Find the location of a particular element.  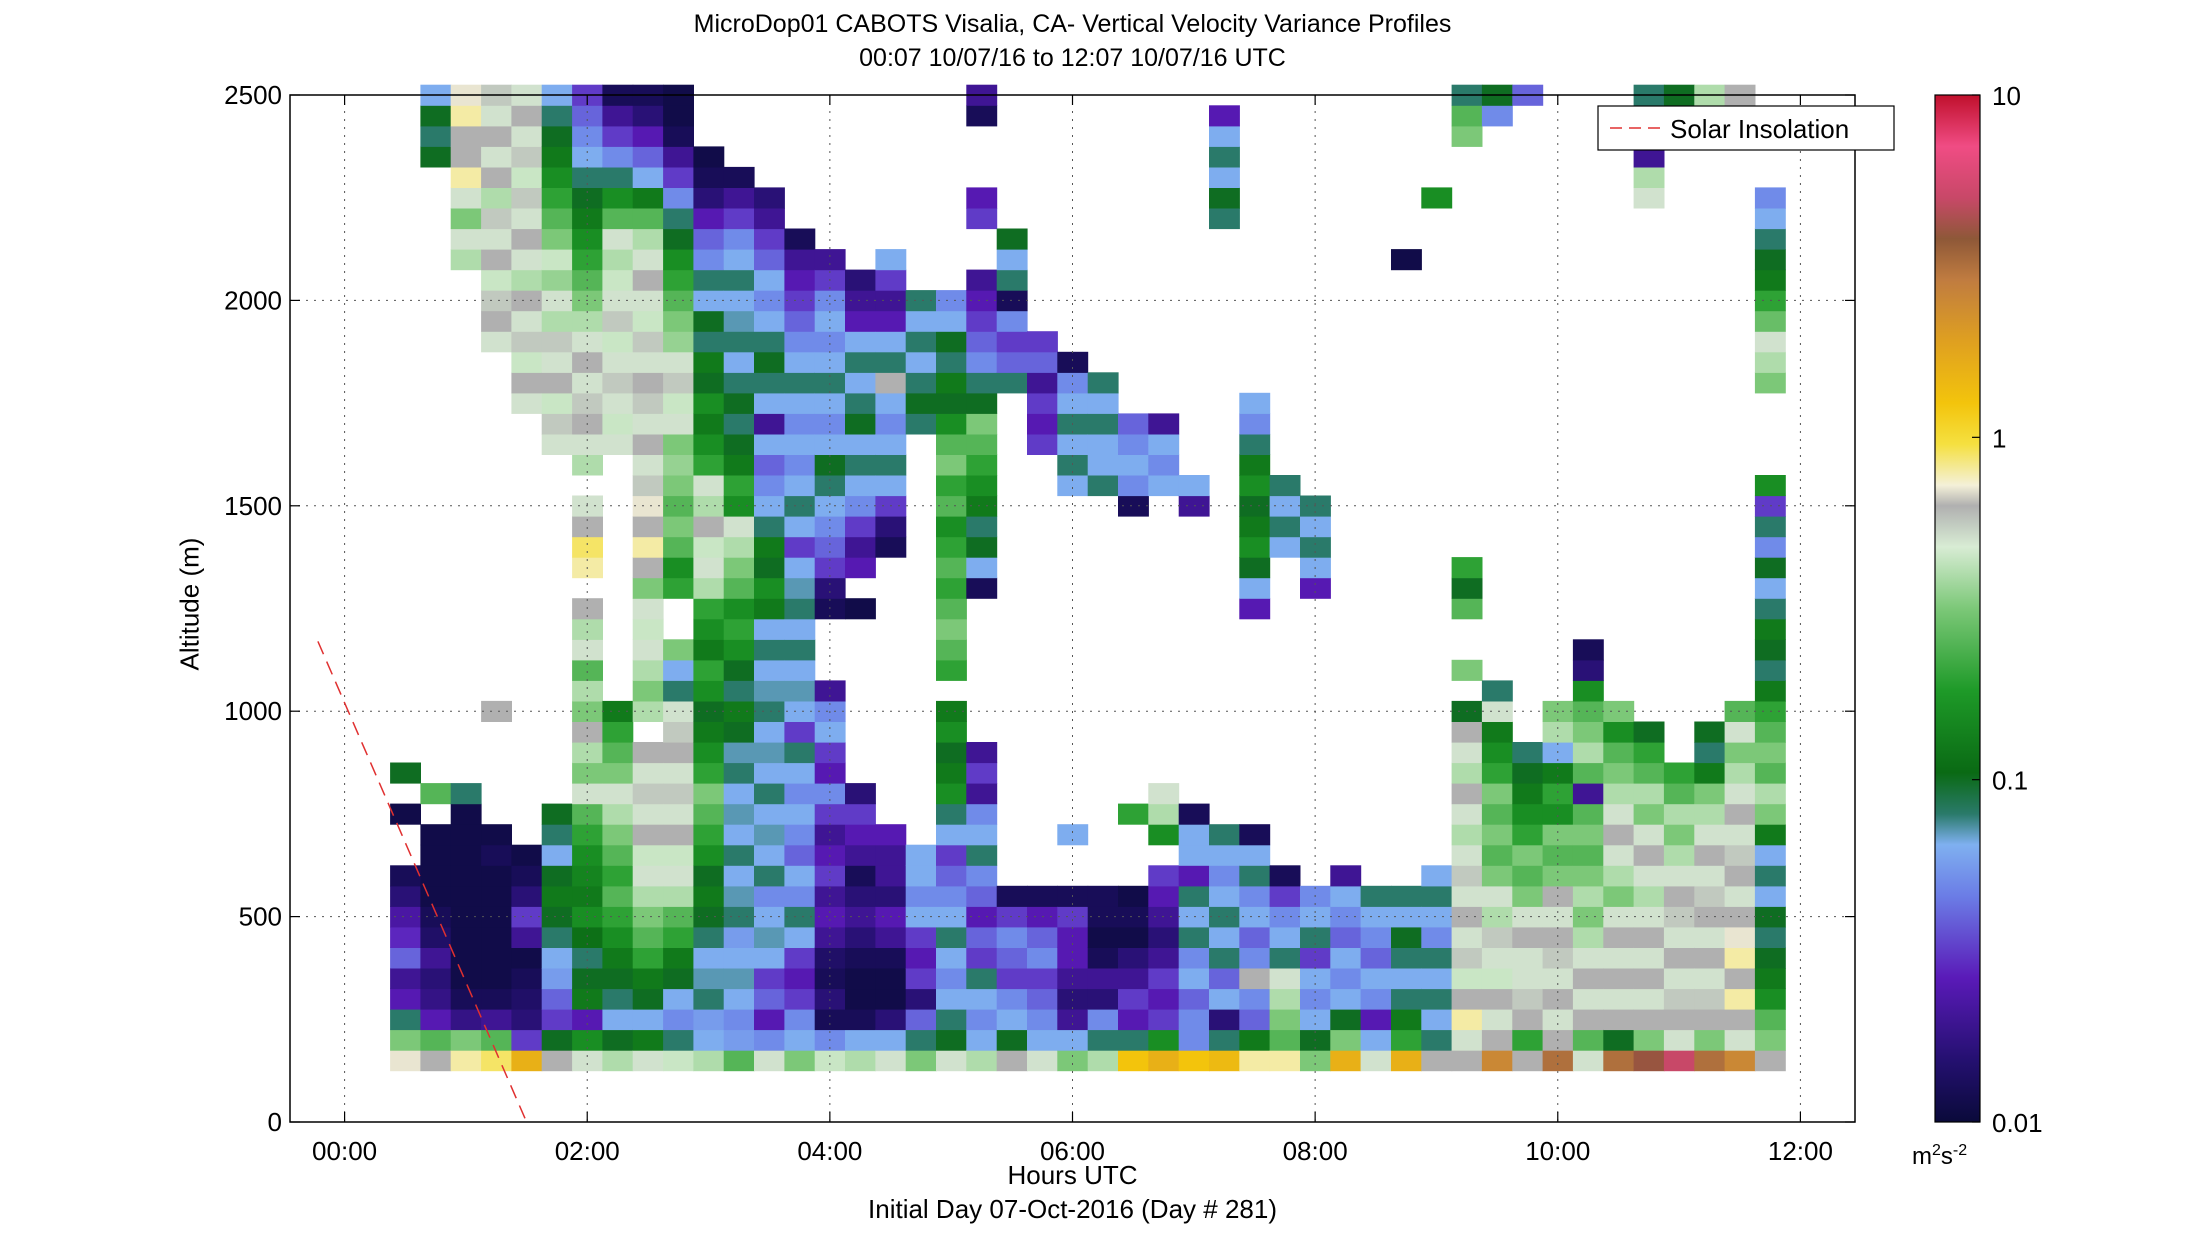

y-tick-label: 2000 is located at coordinates (253, 300).